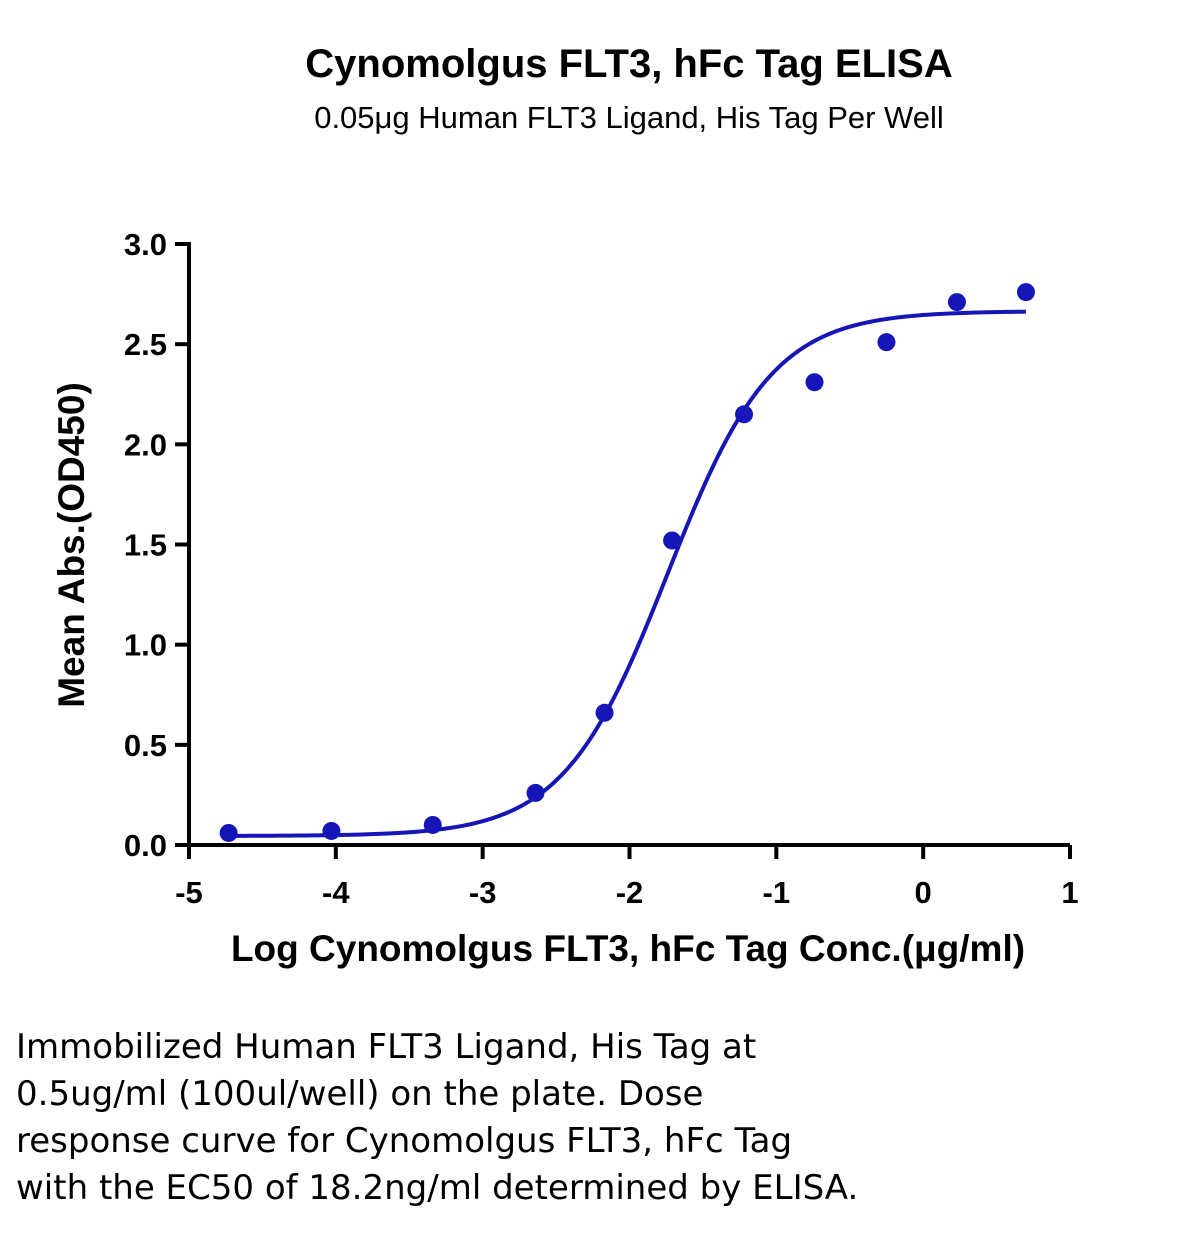  I want to click on y-tick-label: 1.5, so click(145, 545).